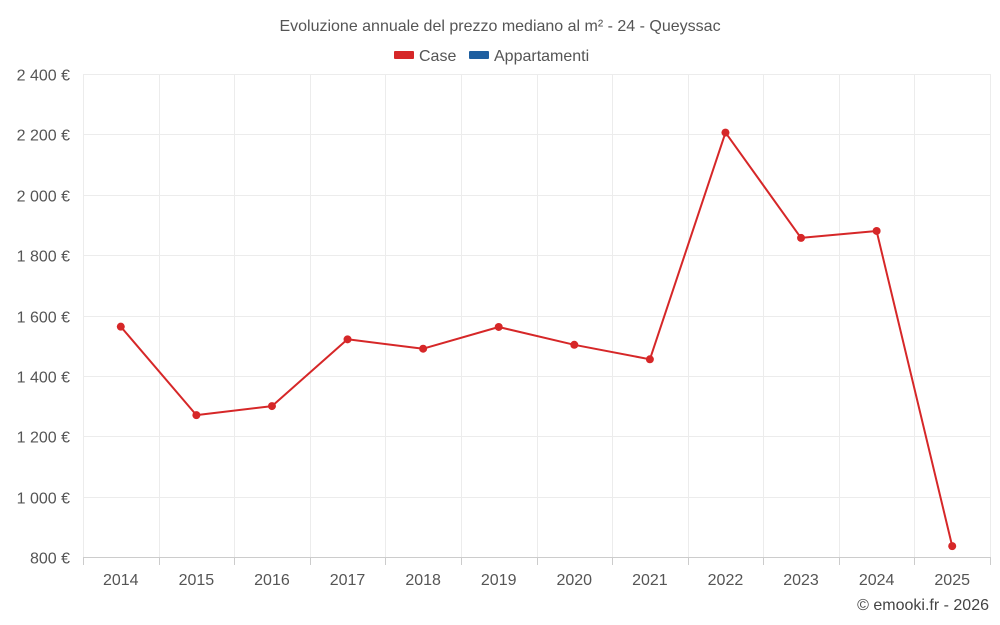 Image resolution: width=1000 pixels, height=625 pixels. What do you see at coordinates (801, 580) in the screenshot?
I see `x-tick-label: 2023` at bounding box center [801, 580].